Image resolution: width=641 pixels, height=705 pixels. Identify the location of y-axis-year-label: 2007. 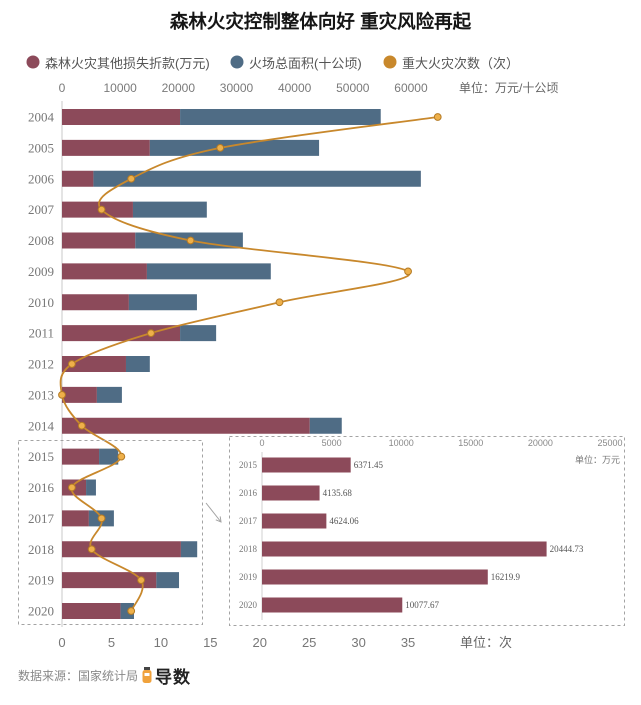
(41, 209).